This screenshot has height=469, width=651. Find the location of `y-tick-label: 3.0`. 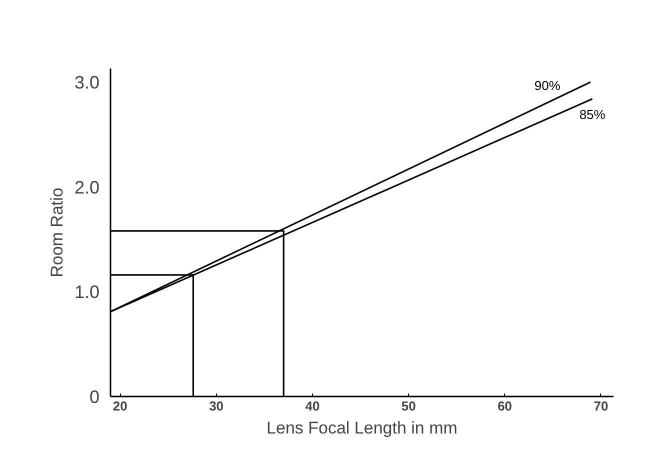

y-tick-label: 3.0 is located at coordinates (87, 82).